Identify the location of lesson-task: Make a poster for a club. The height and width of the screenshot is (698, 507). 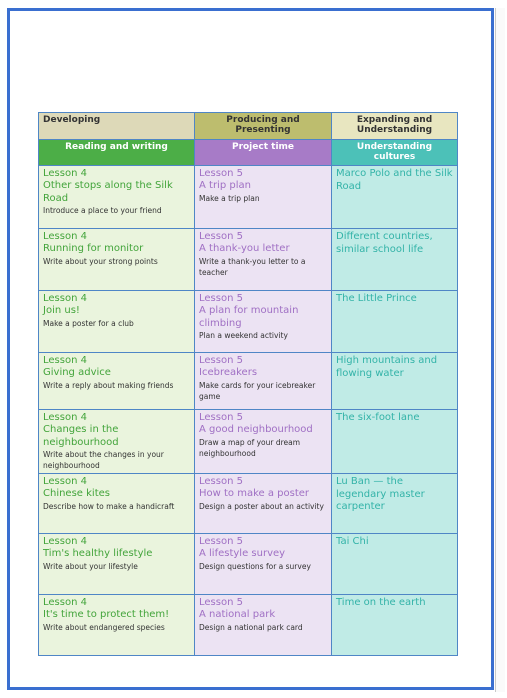
(88, 323).